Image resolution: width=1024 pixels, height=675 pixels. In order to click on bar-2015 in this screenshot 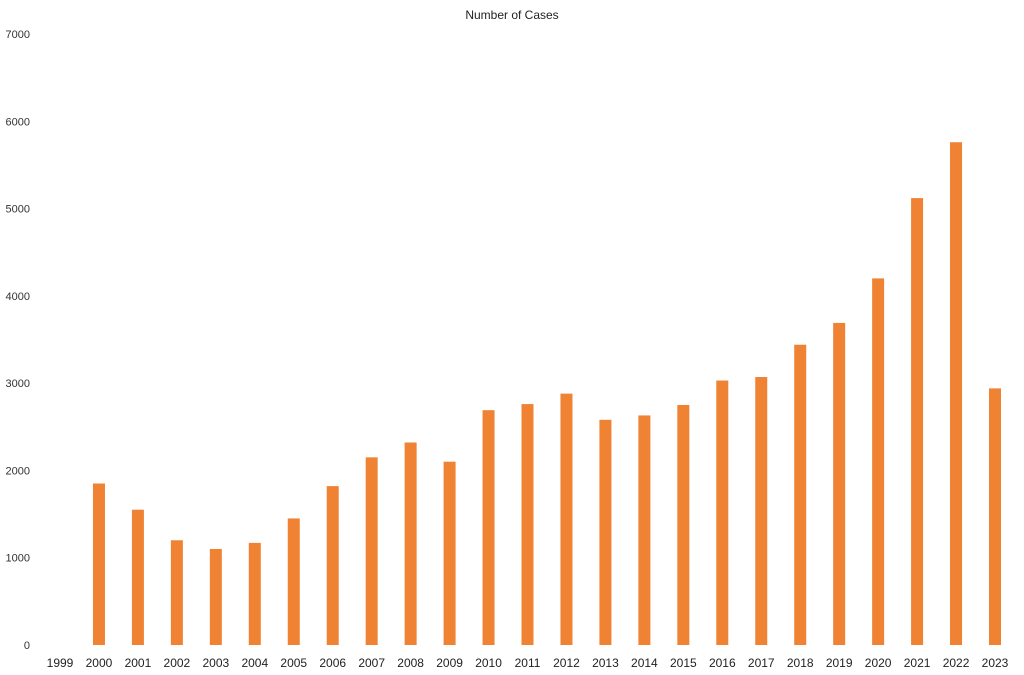, I will do `click(683, 524)`.